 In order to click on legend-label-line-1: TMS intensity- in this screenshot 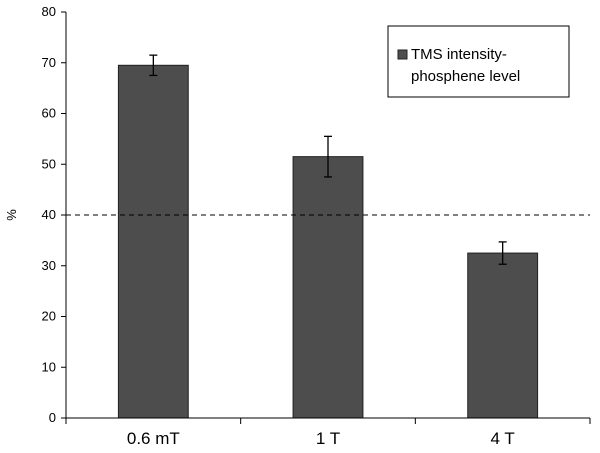, I will do `click(459, 54)`.